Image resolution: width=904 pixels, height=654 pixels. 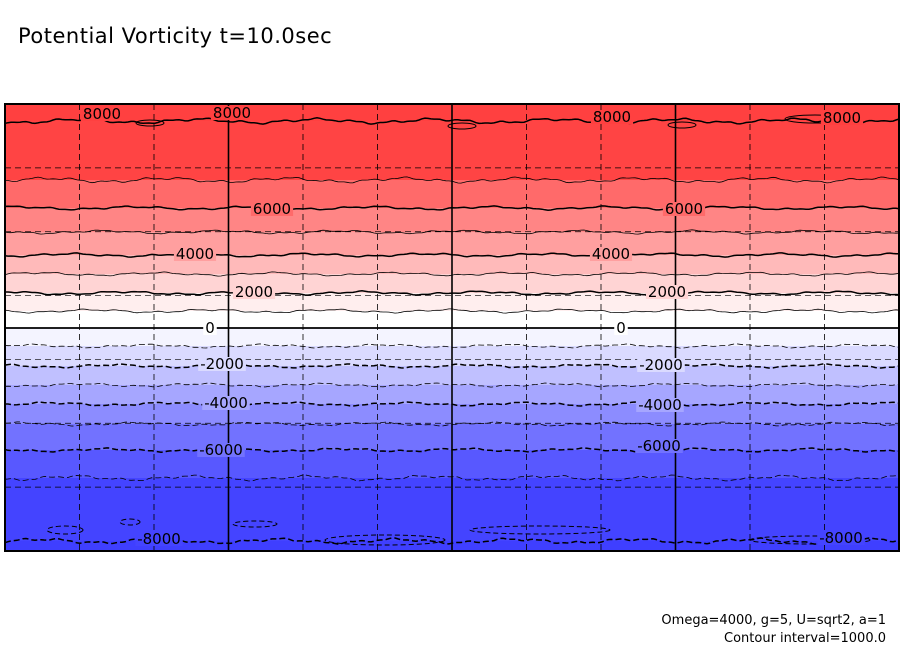 What do you see at coordinates (175, 36) in the screenshot?
I see `chart-title: Potential Vorticity t=10.0sec` at bounding box center [175, 36].